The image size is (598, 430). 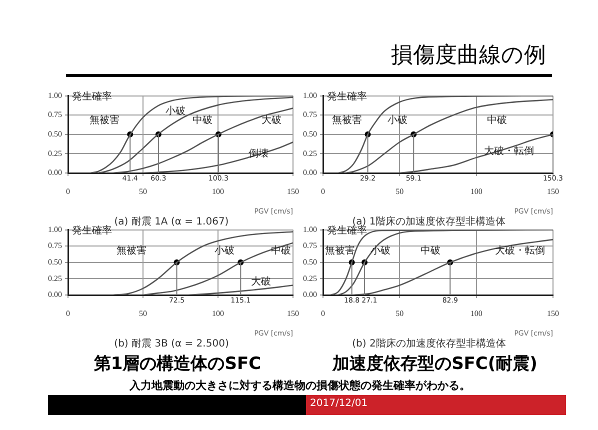 What do you see at coordinates (300, 385) in the screenshot?
I see `text: 入力地震動の大きさに対する構造物の損傷状態の発生確率がわかる。` at bounding box center [300, 385].